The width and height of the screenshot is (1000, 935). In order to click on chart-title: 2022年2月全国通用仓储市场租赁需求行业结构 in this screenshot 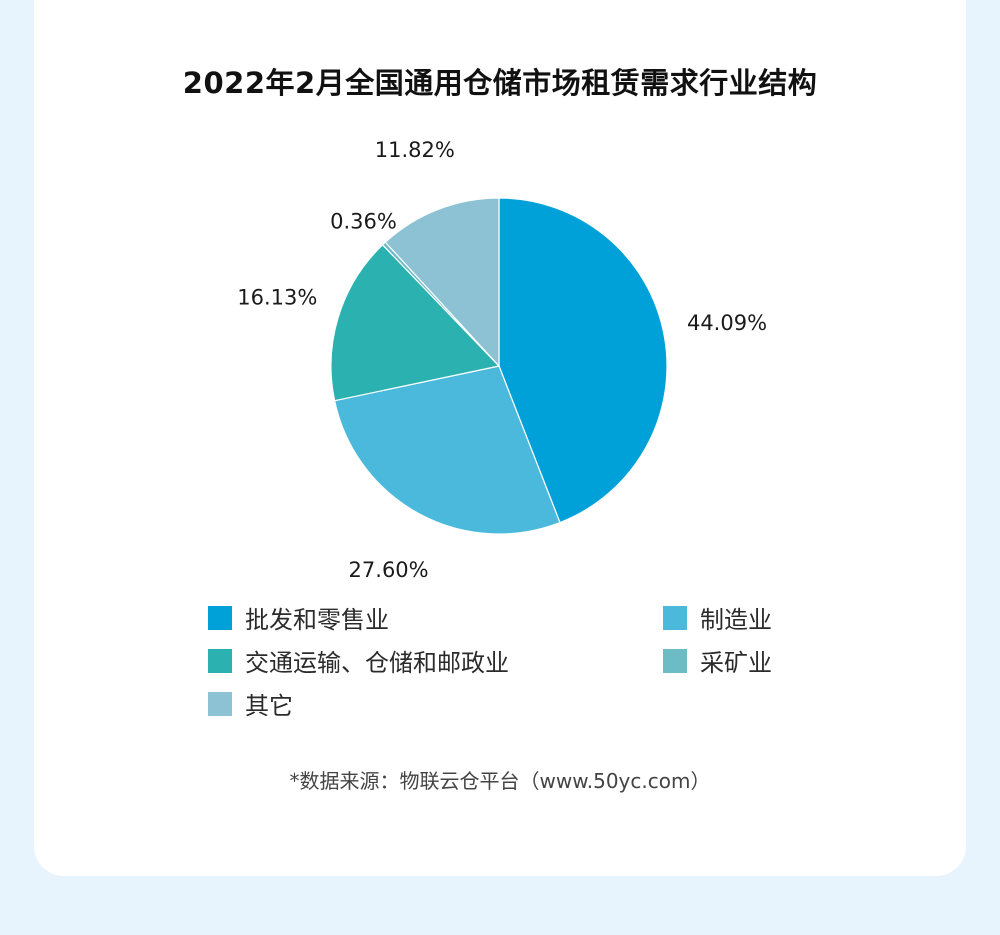, I will do `click(500, 83)`.